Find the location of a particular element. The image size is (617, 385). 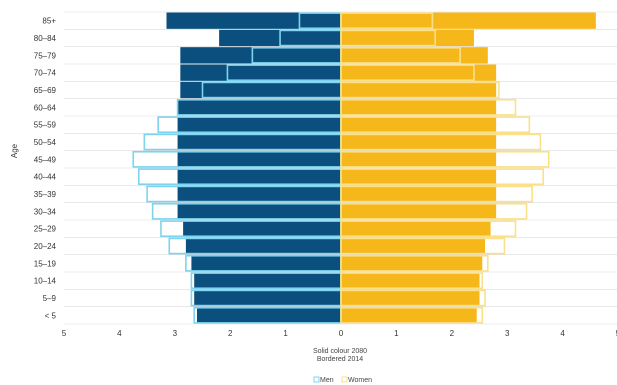

y-tick-label: 35–39 is located at coordinates (45, 194).